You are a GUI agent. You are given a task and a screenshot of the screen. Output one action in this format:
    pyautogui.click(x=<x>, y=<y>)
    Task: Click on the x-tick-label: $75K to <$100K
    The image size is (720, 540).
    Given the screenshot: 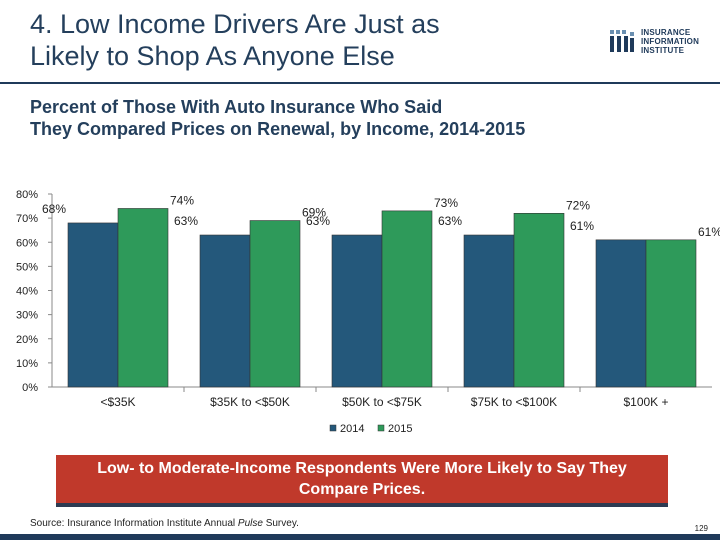 What is the action you would take?
    pyautogui.click(x=514, y=402)
    